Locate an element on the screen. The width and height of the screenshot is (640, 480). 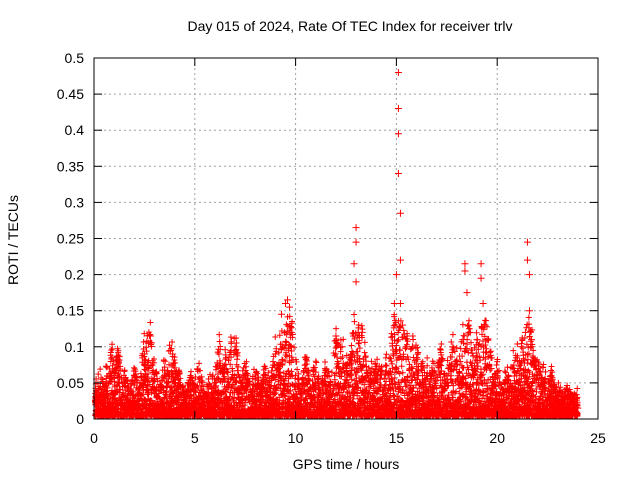
y-tick-label: 0.05 is located at coordinates (70, 383).